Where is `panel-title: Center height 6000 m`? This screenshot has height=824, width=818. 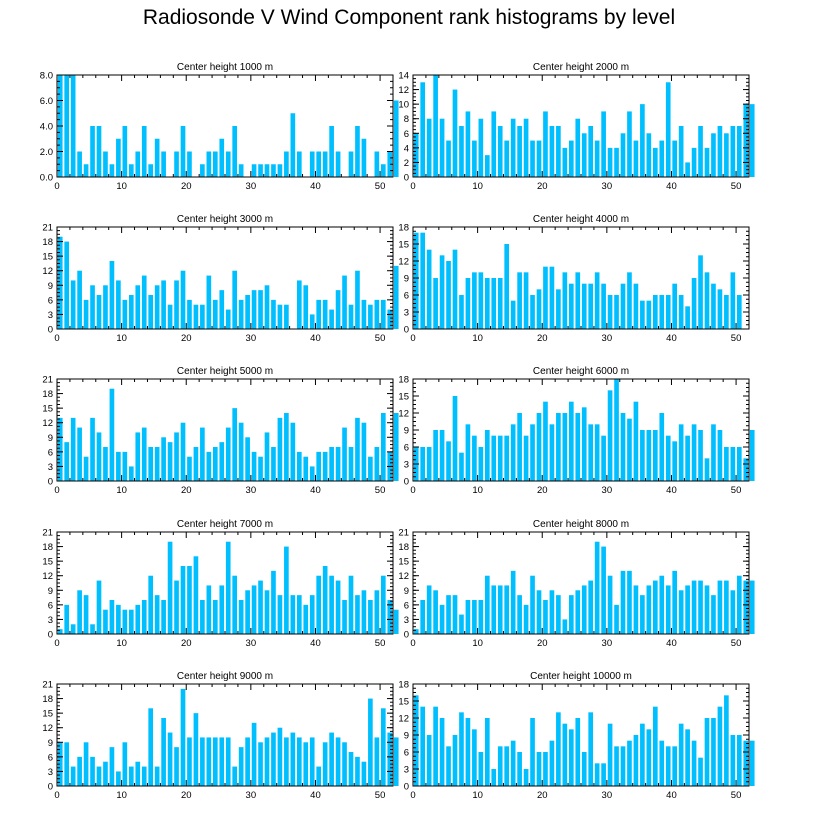 panel-title: Center height 6000 m is located at coordinates (581, 371).